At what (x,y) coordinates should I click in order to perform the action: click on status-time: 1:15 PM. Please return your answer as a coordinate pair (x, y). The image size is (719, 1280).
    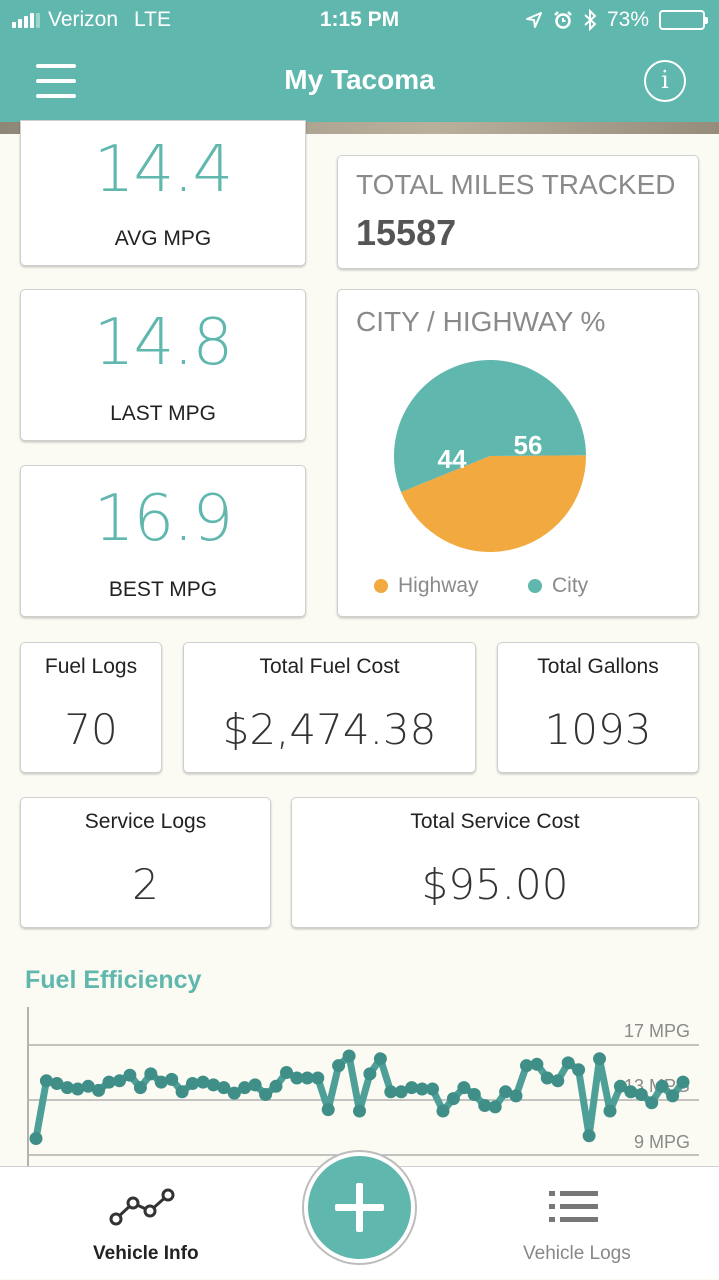
    Looking at the image, I should click on (359, 19).